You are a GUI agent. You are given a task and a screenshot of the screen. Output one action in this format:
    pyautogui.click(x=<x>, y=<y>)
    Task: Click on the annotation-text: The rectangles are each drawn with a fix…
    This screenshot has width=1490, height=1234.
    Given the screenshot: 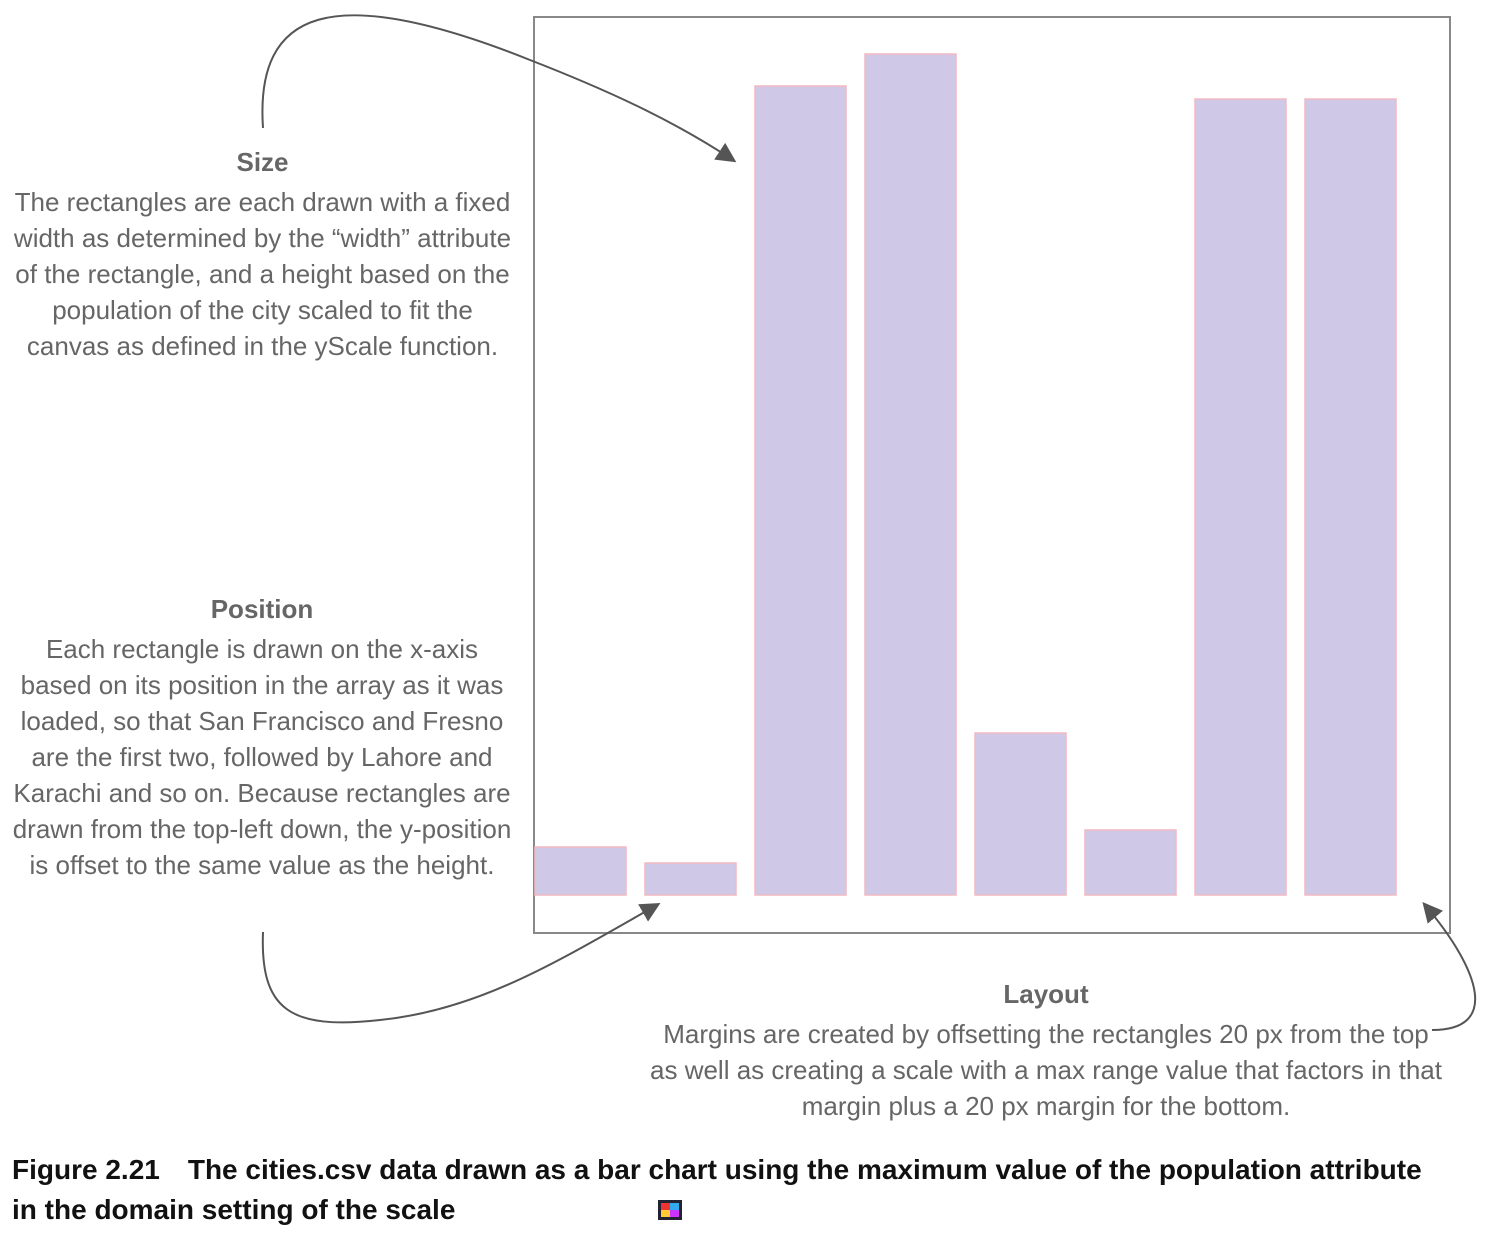 What is the action you would take?
    pyautogui.click(x=262, y=274)
    